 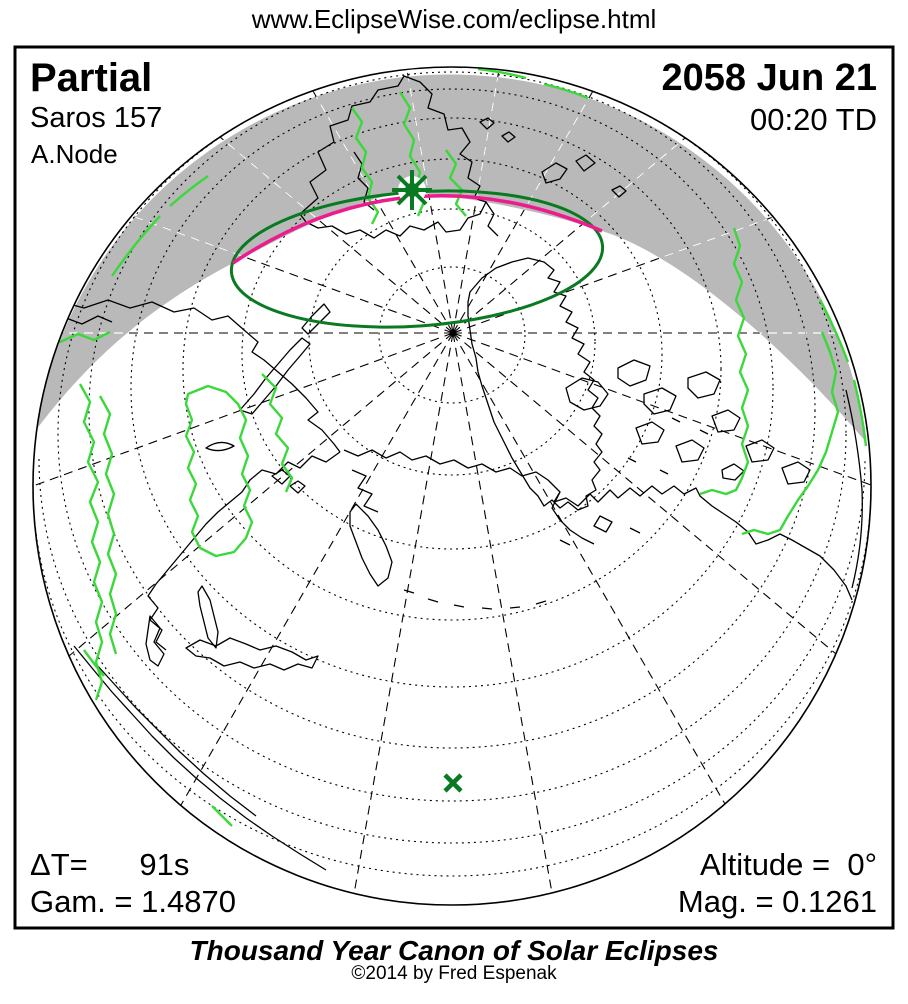 What do you see at coordinates (454, 19) in the screenshot?
I see `page-url-header: www.EclipseWise.com/eclipse.html` at bounding box center [454, 19].